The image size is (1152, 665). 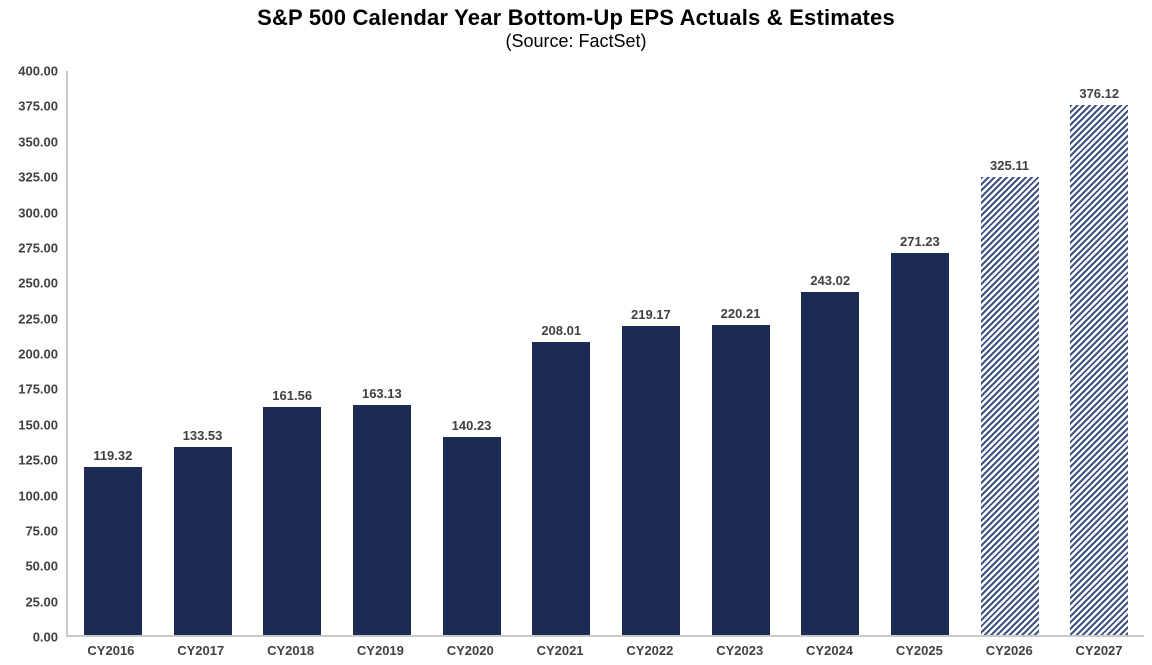 I want to click on bar-value-label: 208.01, so click(x=561, y=330).